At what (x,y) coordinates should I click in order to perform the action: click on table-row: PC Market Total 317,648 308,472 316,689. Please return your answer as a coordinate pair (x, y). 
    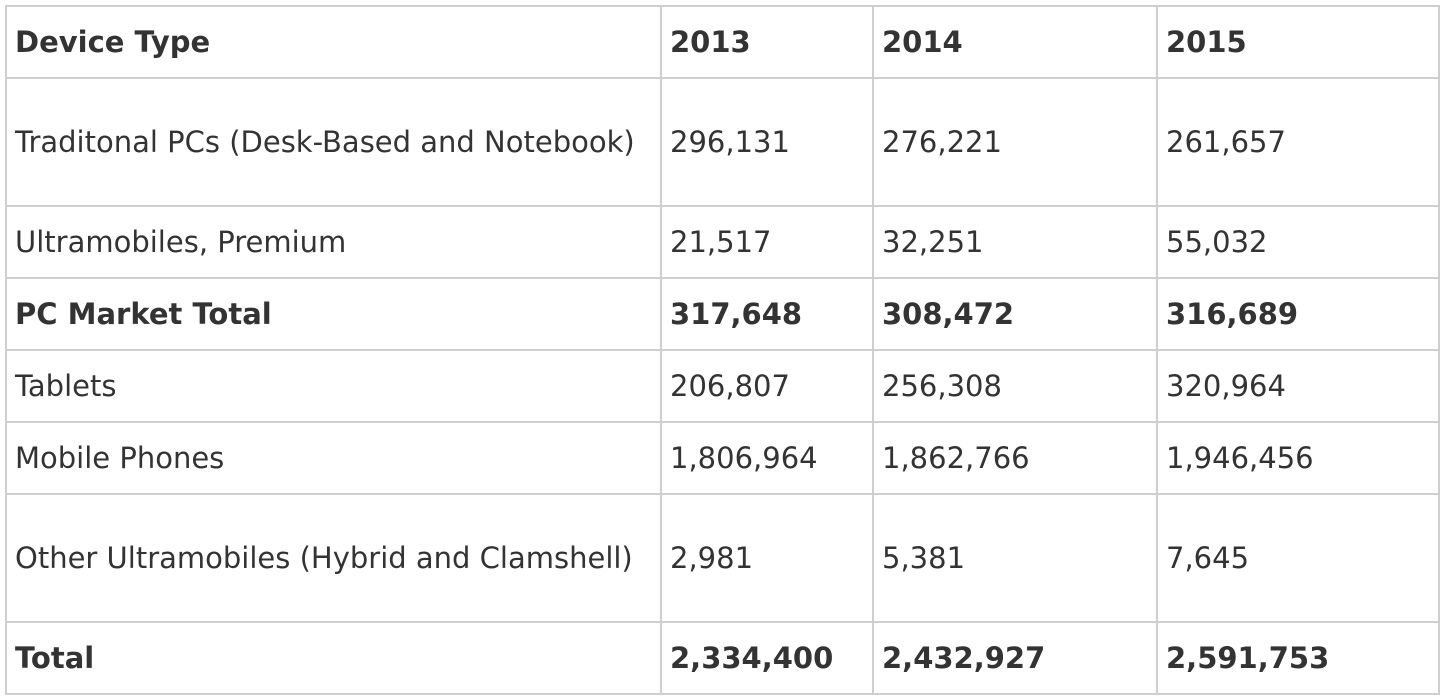
    Looking at the image, I should click on (722, 314).